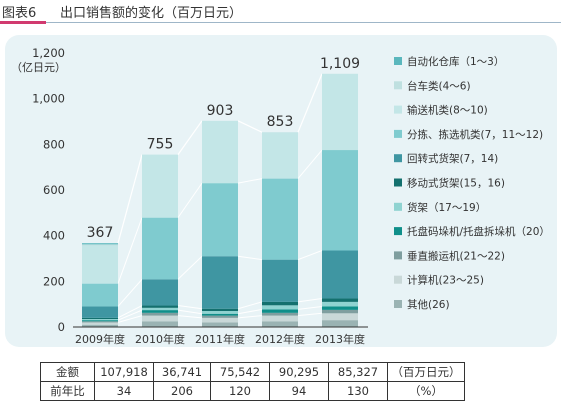  What do you see at coordinates (426, 372) in the screenshot?
I see `table-unit: （百万日元）` at bounding box center [426, 372].